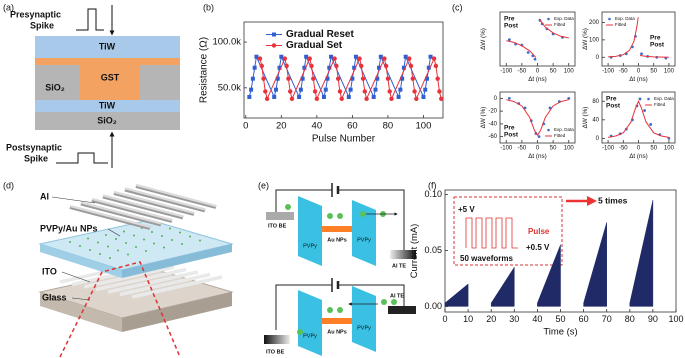 The height and width of the screenshot is (358, 685). Describe the element at coordinates (310, 336) in the screenshot. I see `pvpy-label: PVPy` at that location.